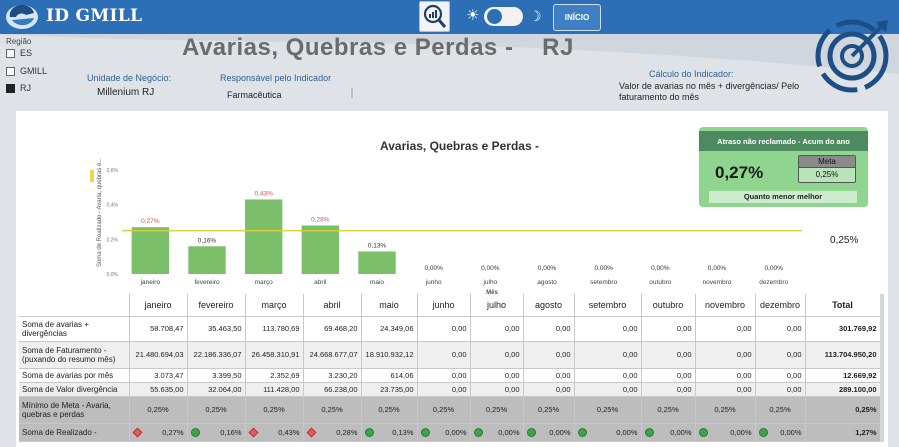 Image resolution: width=899 pixels, height=447 pixels. Describe the element at coordinates (577, 17) in the screenshot. I see `home-button: INÍCIO` at that location.